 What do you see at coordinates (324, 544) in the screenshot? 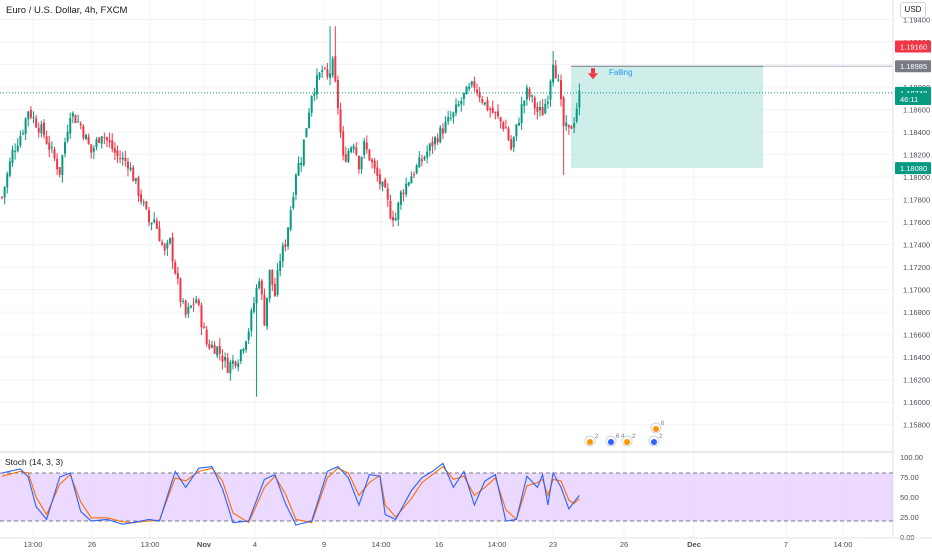
I see `time-axis-label: 9` at bounding box center [324, 544].